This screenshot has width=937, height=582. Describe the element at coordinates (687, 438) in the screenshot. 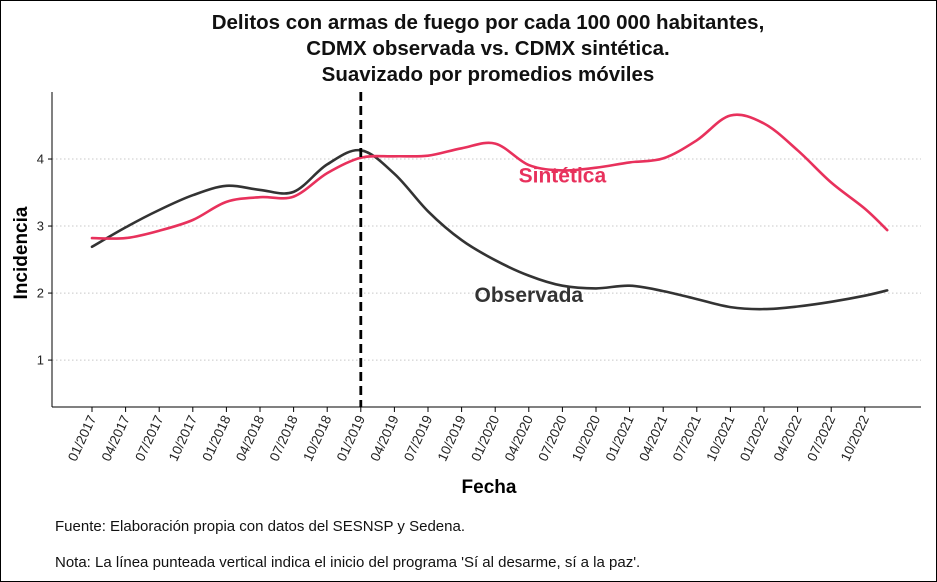

I see `x-tick-label: 07/2021` at that location.